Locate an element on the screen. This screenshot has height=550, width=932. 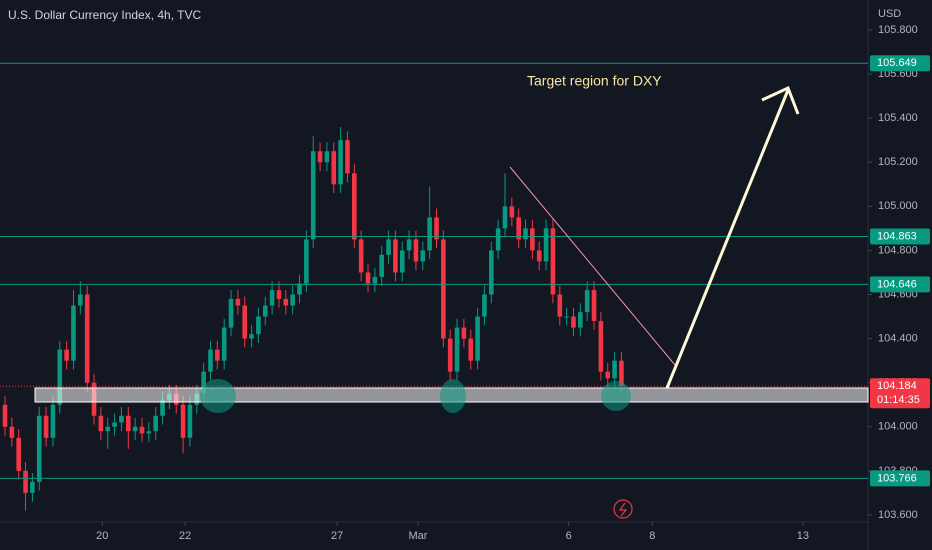
last-price-box is located at coordinates (900, 393).